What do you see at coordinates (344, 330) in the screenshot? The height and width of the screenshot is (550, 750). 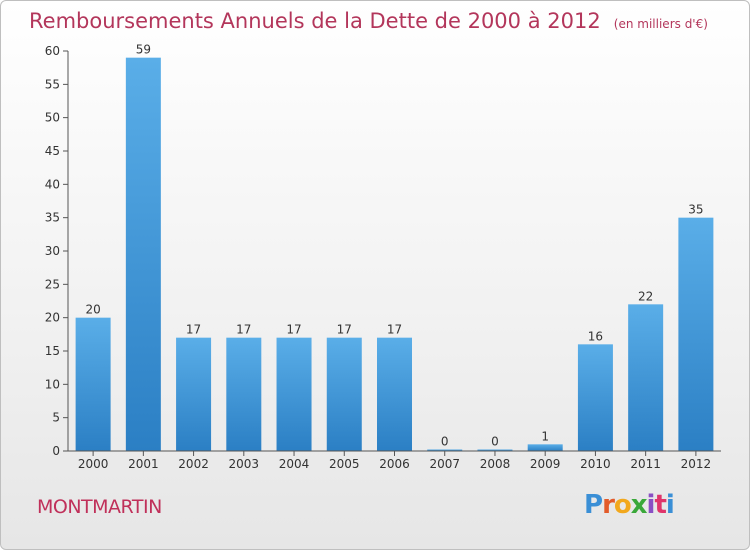 I see `value-label-2005: 17` at bounding box center [344, 330].